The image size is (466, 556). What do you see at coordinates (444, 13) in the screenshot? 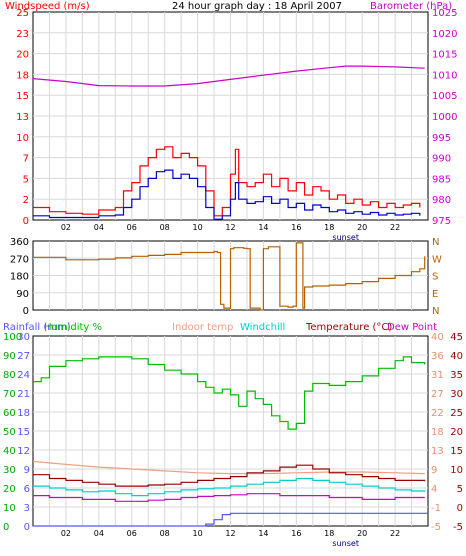
I see `barometer-tick: 1025` at bounding box center [444, 13].